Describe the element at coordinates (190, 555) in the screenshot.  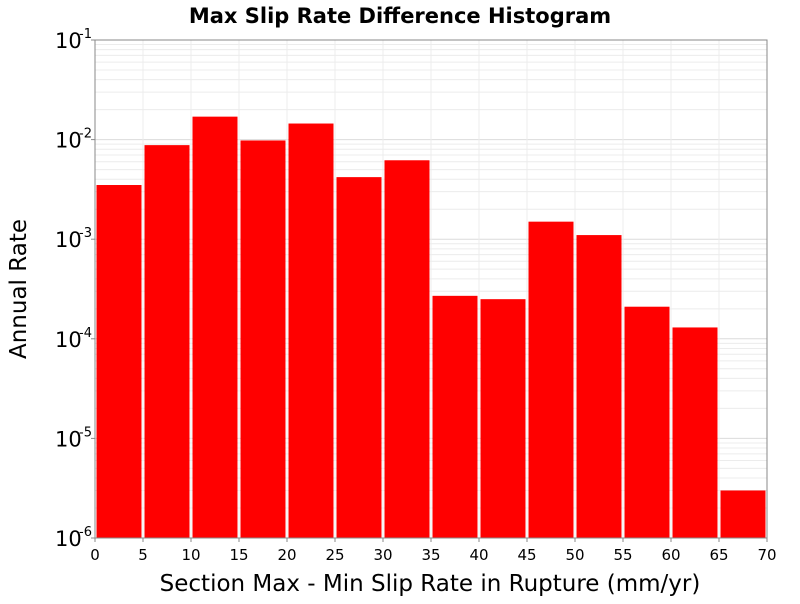
I see `x-tick-label: 10` at that location.